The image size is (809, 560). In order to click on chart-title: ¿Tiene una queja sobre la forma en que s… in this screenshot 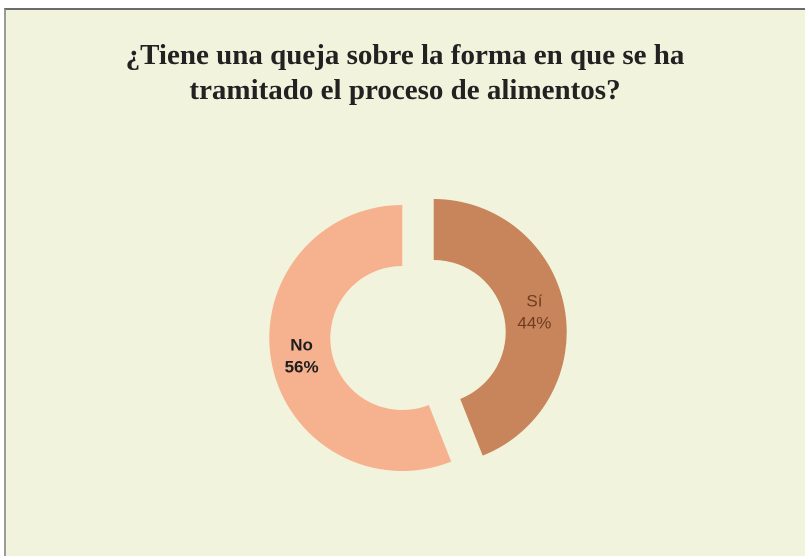, I will do `click(405, 72)`.